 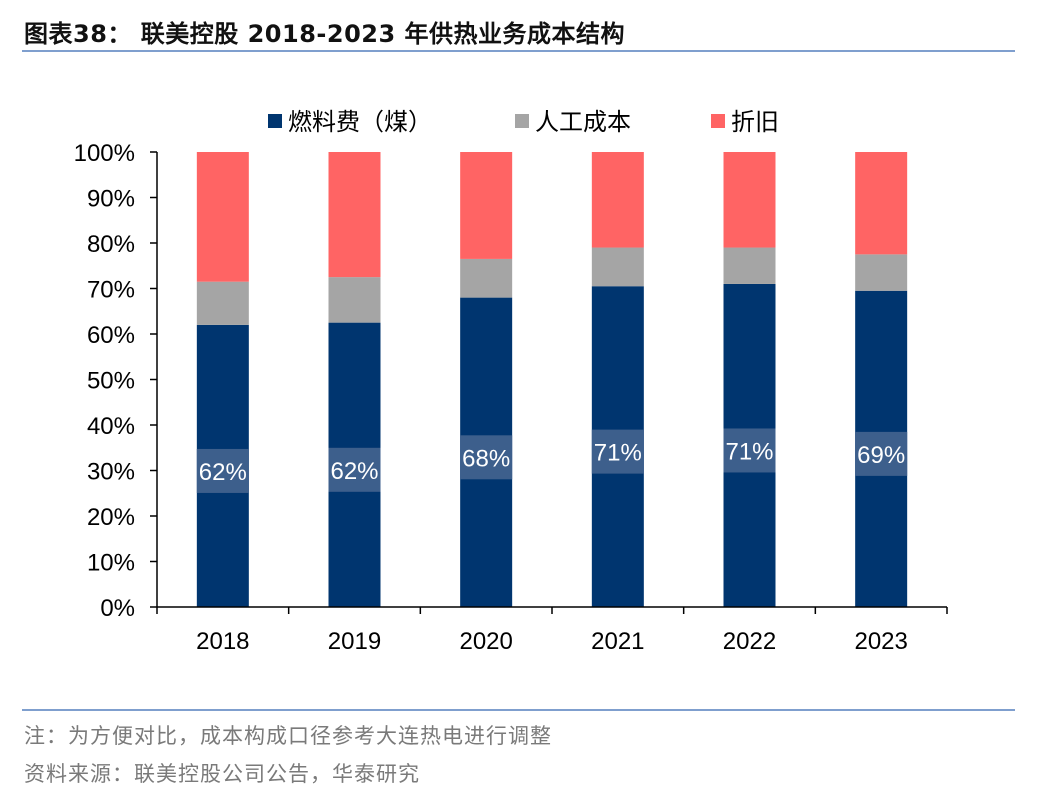 I want to click on y-tick-label: 60%, so click(x=111, y=335).